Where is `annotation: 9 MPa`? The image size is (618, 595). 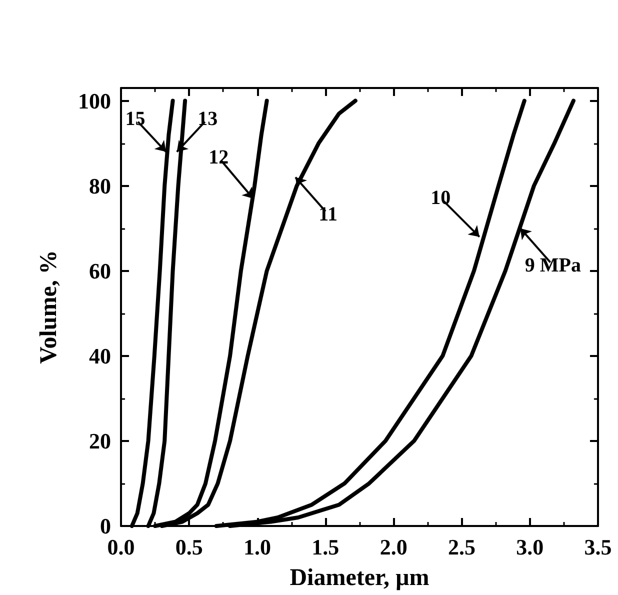
annotation: 9 MPa is located at coordinates (553, 265).